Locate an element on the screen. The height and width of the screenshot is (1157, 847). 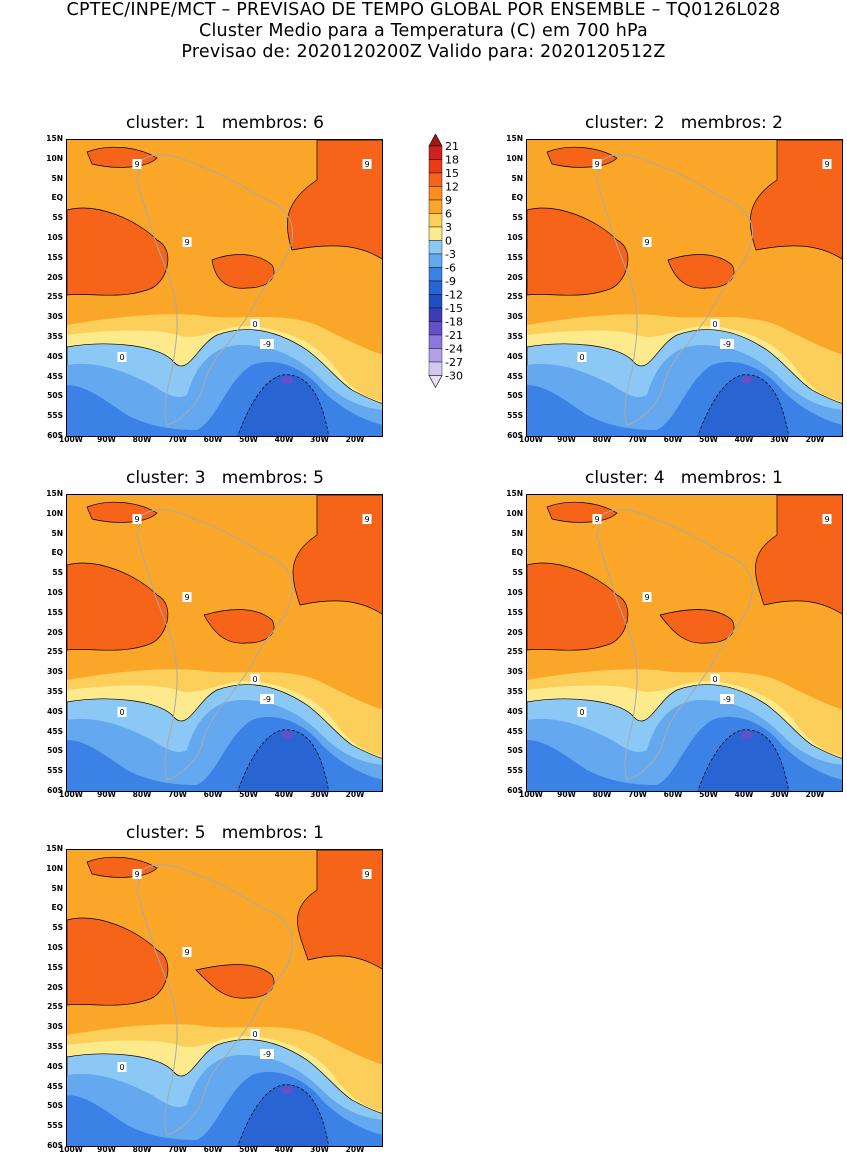
colorbar-level-label: 18 is located at coordinates (452, 160).